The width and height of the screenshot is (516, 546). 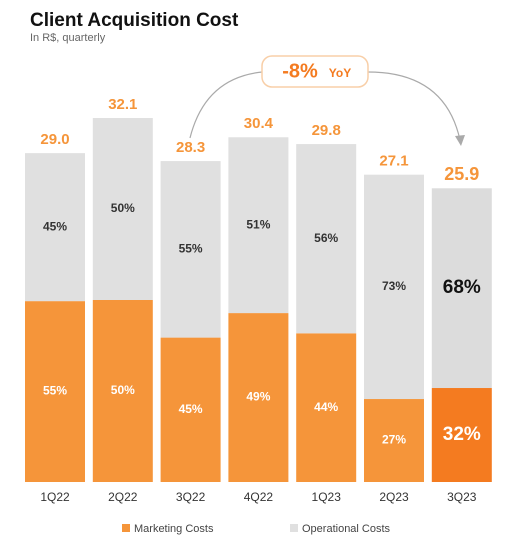 What do you see at coordinates (134, 20) in the screenshot?
I see `chart-title: Client Acquisition Cost` at bounding box center [134, 20].